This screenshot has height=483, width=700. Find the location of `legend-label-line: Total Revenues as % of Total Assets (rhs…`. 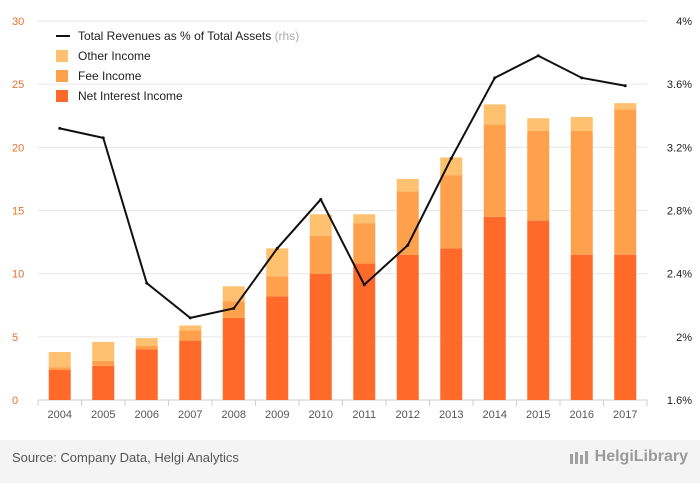

legend-label-line: Total Revenues as % of Total Assets (rhs… is located at coordinates (188, 36).